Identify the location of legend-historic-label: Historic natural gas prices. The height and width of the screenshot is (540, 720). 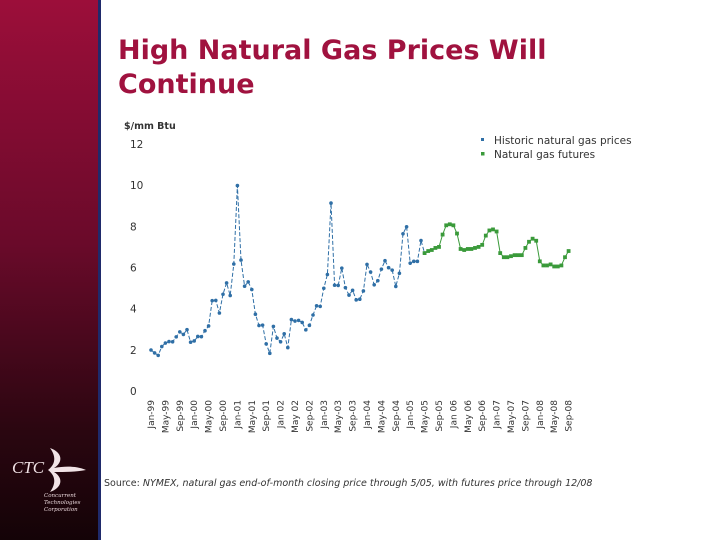
(563, 141).